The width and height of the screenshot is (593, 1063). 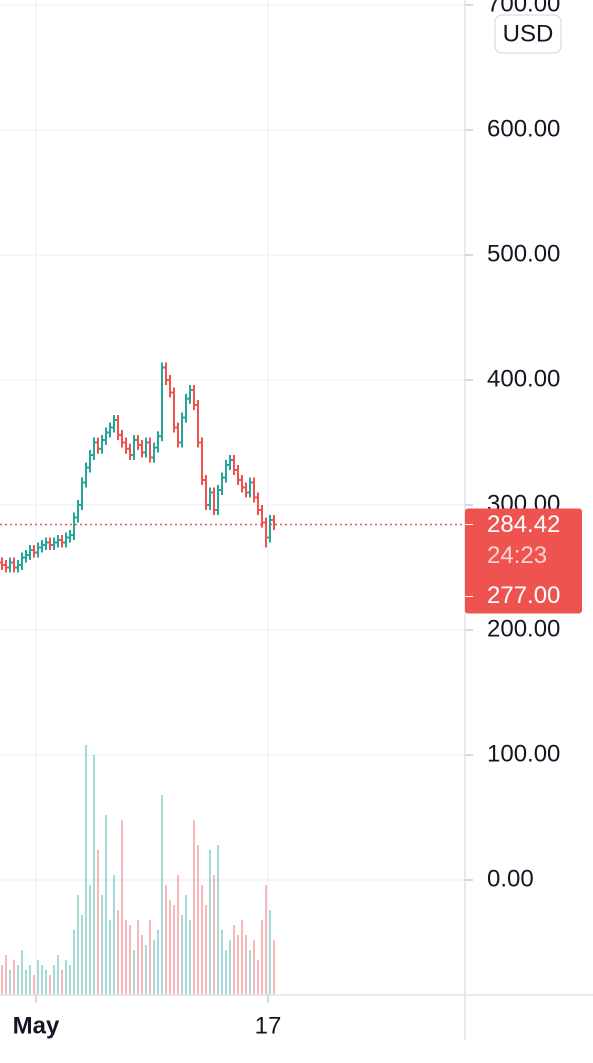 What do you see at coordinates (510, 878) in the screenshot?
I see `y-tick-label: 0.00` at bounding box center [510, 878].